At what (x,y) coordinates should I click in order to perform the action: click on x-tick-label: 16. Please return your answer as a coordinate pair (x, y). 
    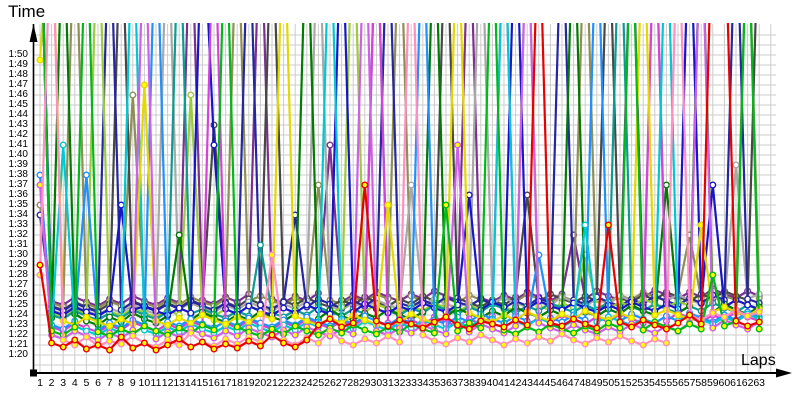
    Looking at the image, I should click on (214, 383).